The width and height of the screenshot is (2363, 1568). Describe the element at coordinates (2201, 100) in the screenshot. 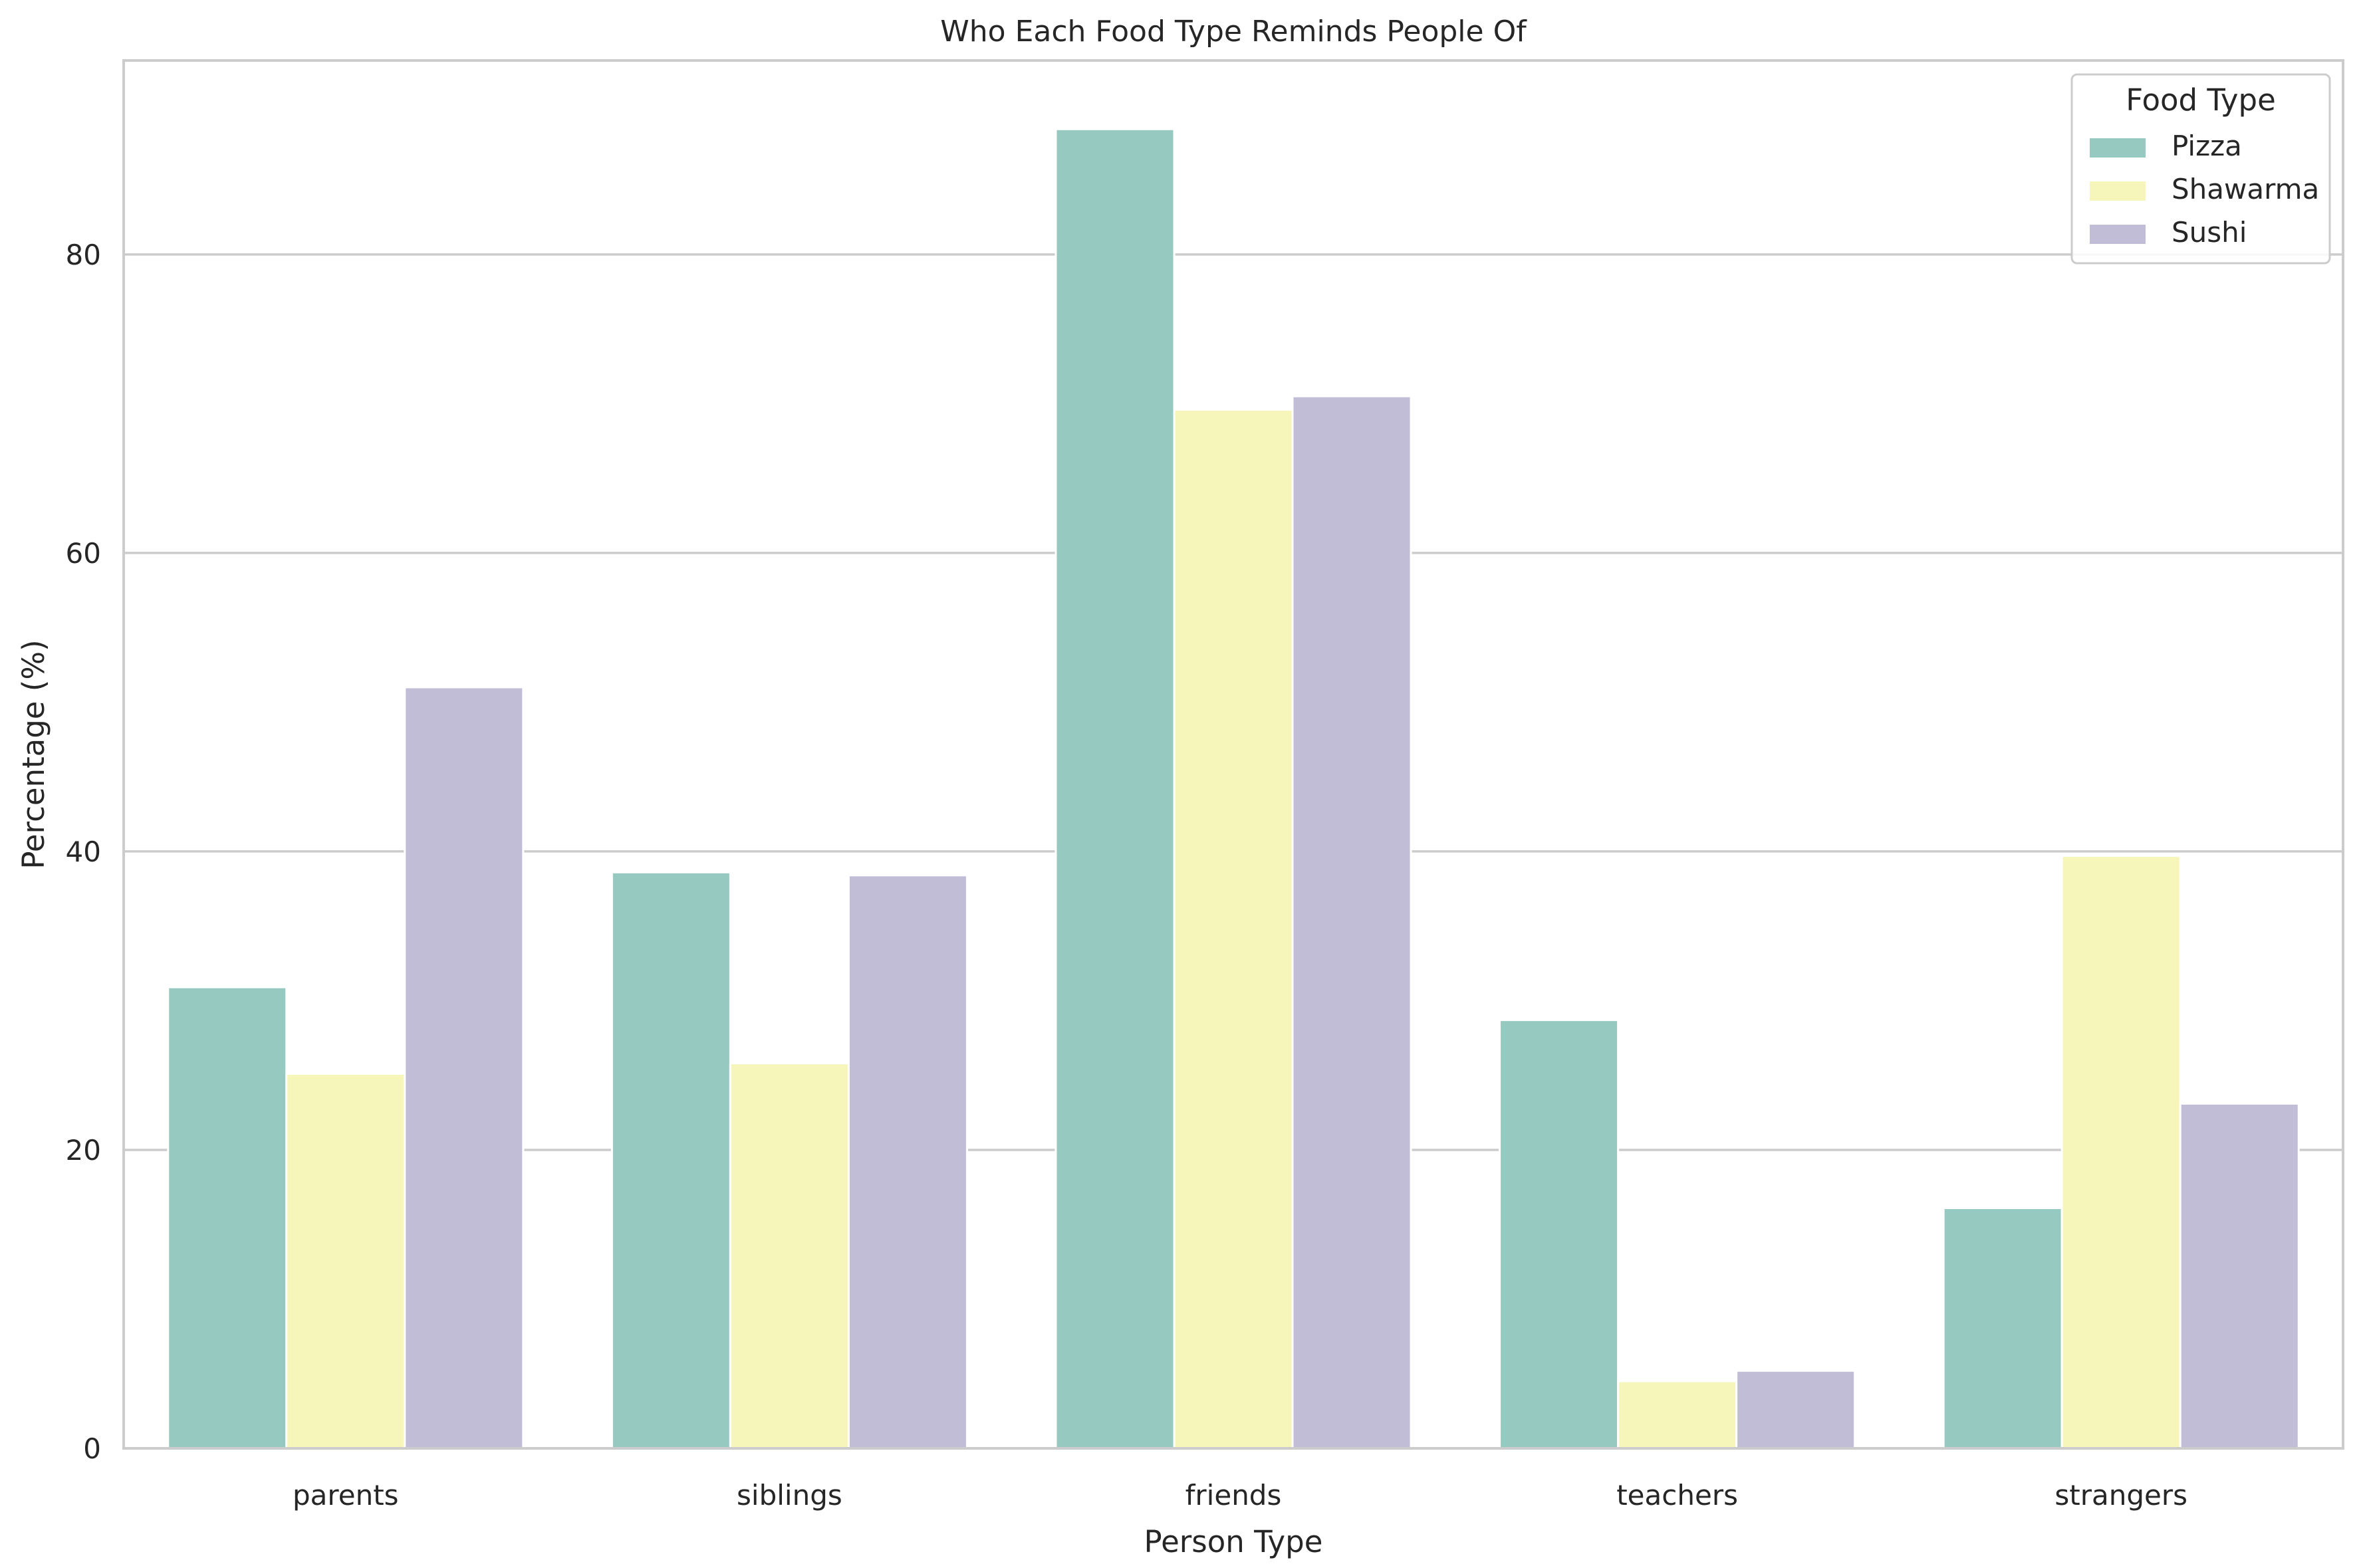

I see `legend-title: Food Type` at that location.